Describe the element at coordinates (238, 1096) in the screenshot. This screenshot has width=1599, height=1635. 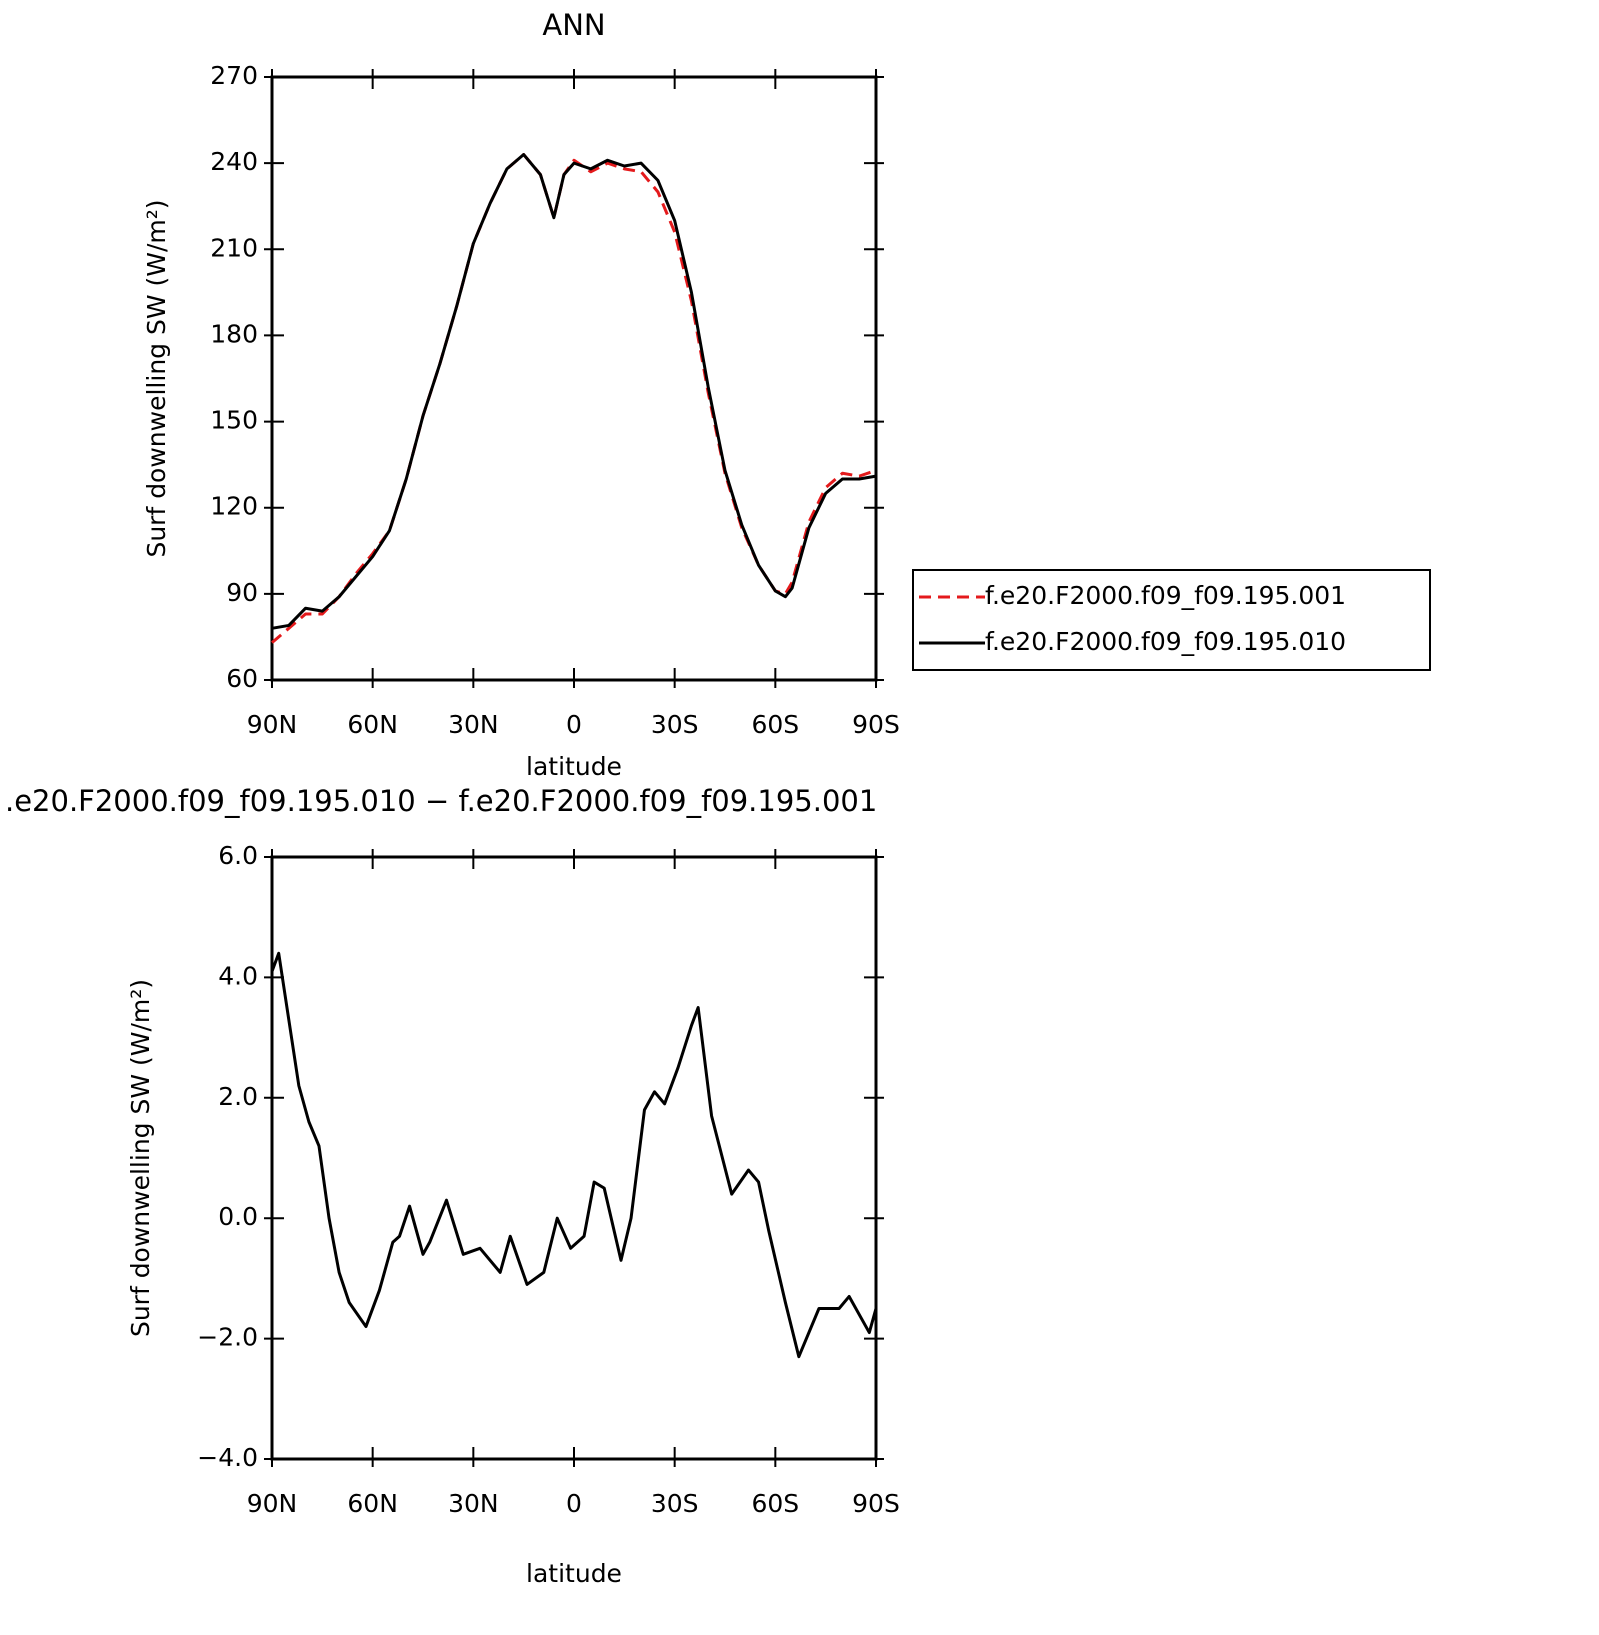
I see `y-tick-label: 2.0` at that location.